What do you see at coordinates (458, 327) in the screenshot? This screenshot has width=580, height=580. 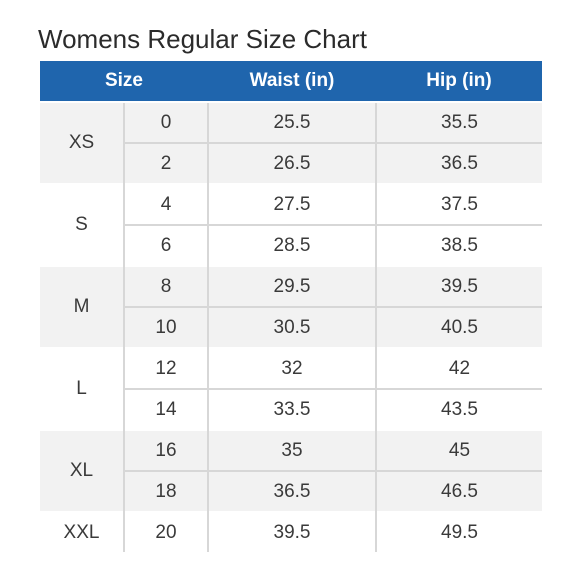 I see `hip-cell: 40.5` at bounding box center [458, 327].